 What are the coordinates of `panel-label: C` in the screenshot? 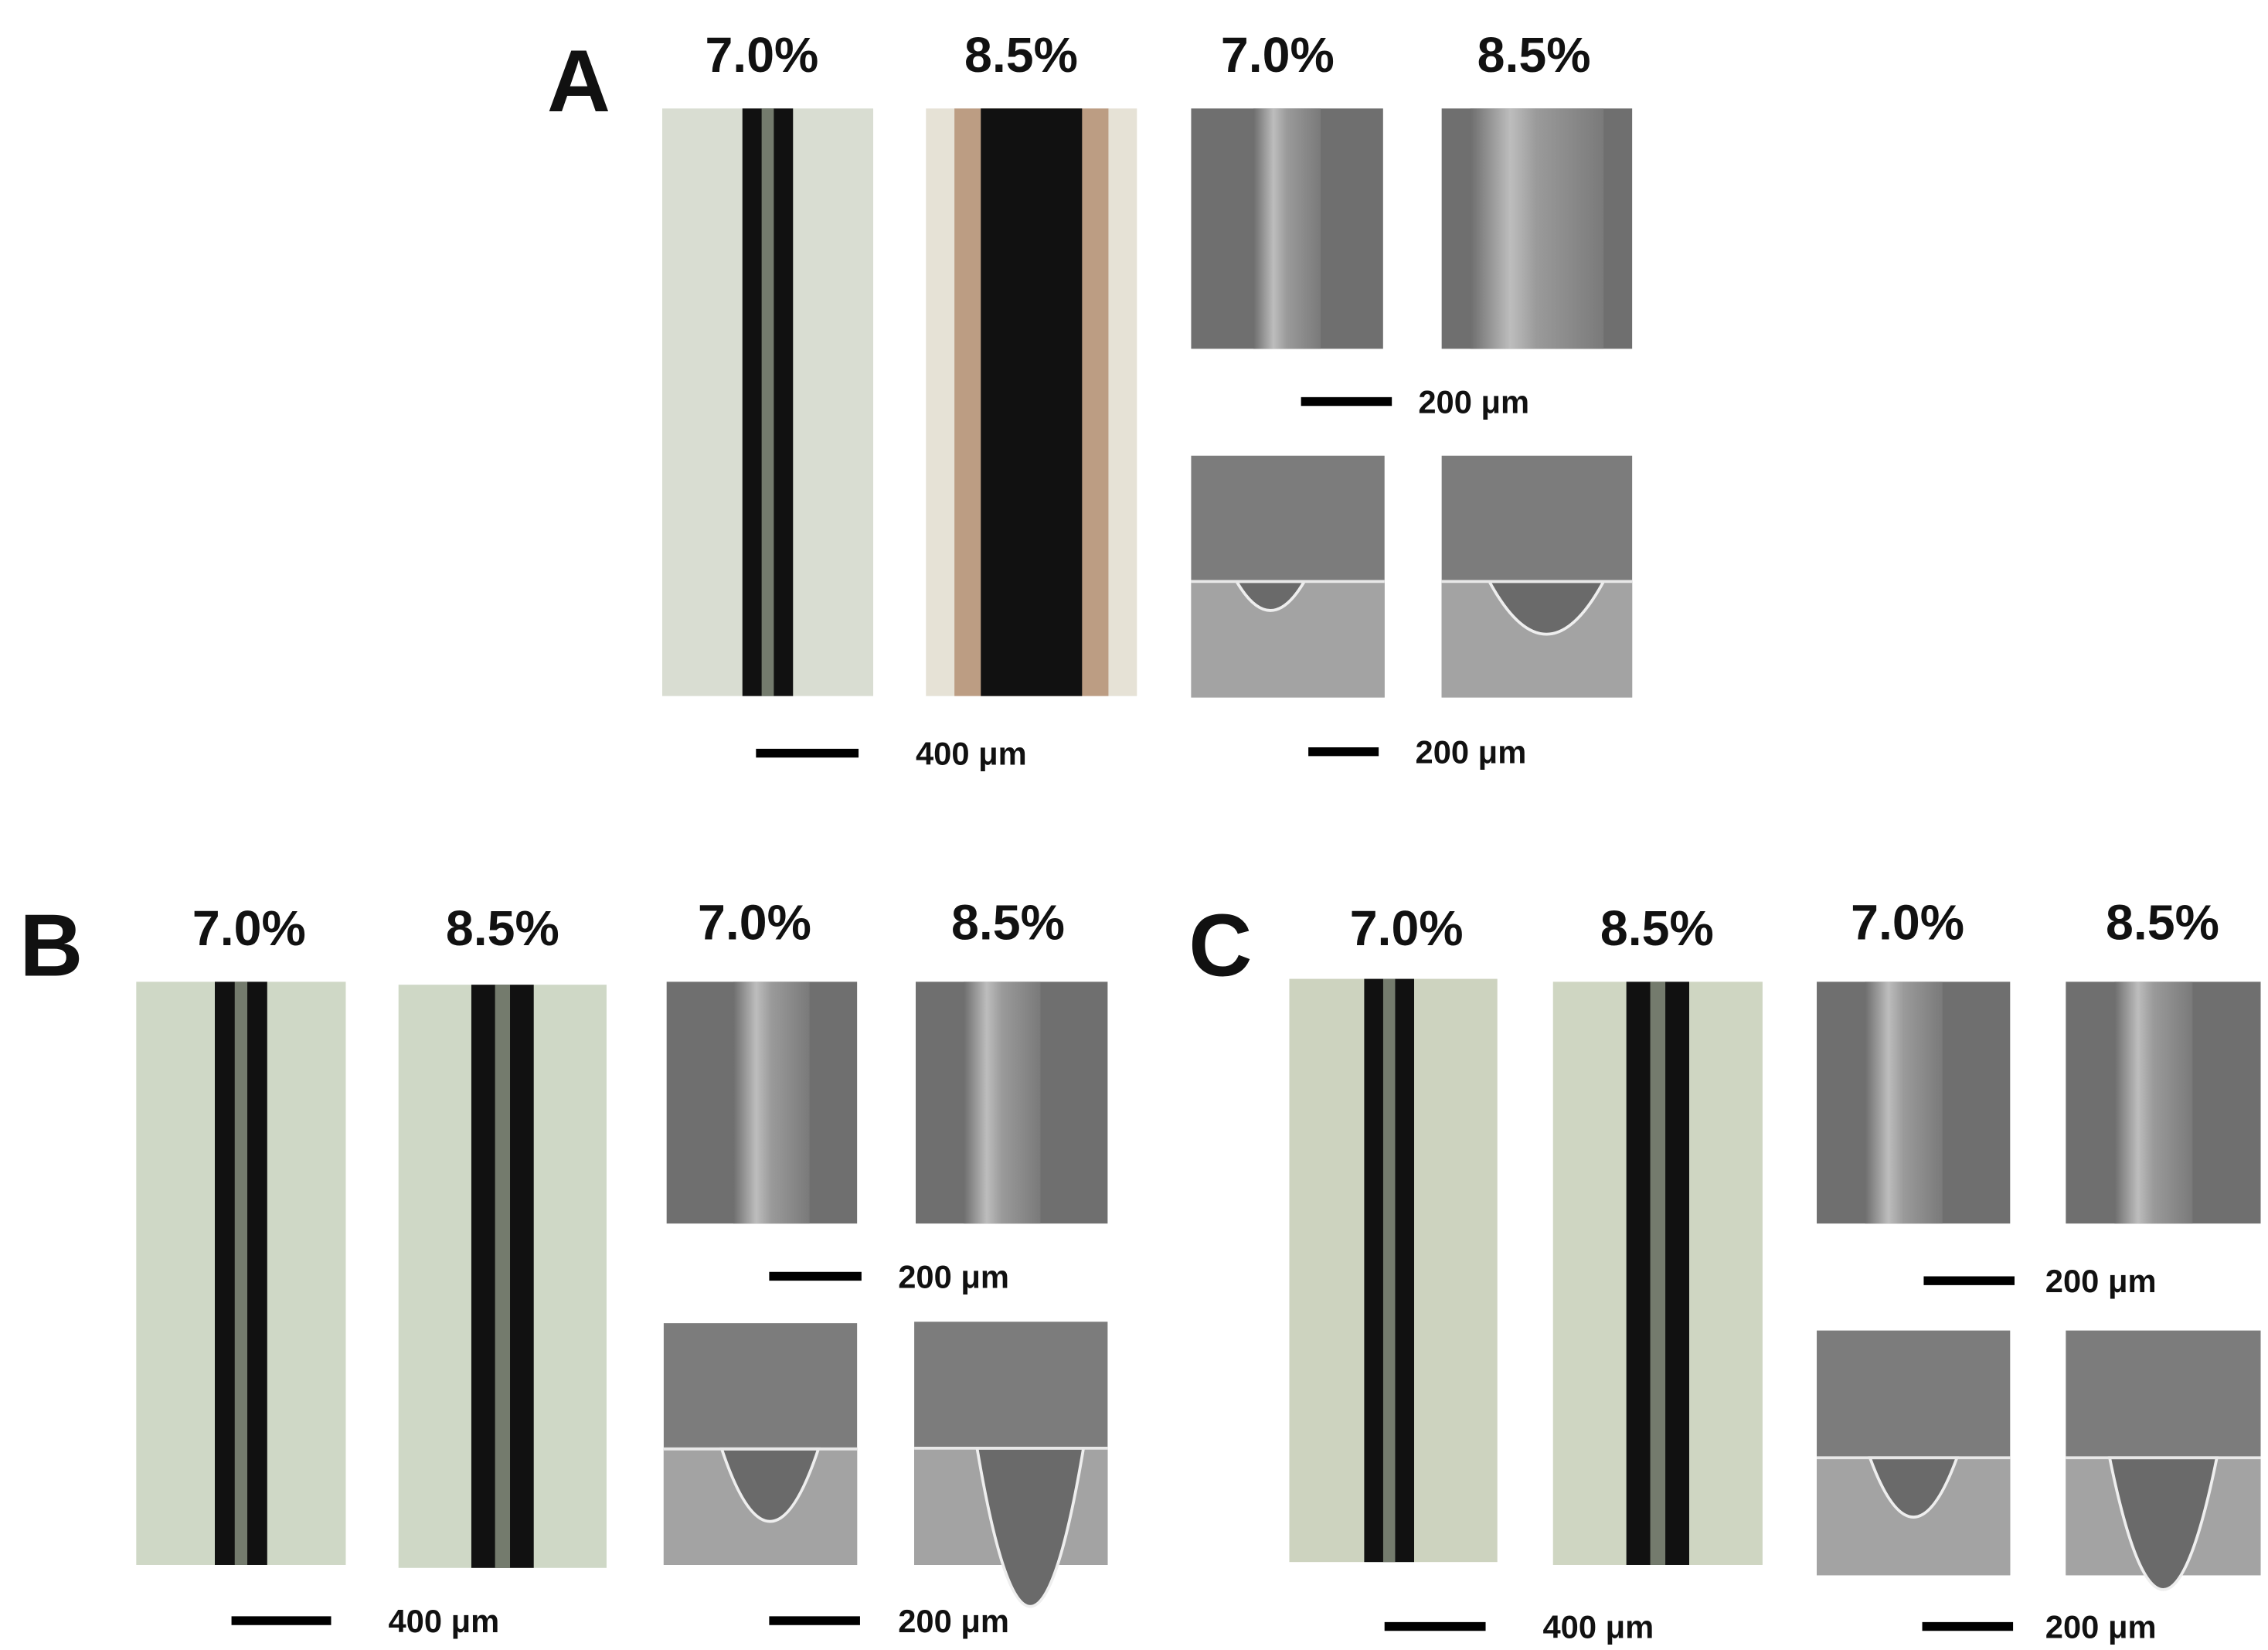 It's located at (1220, 945).